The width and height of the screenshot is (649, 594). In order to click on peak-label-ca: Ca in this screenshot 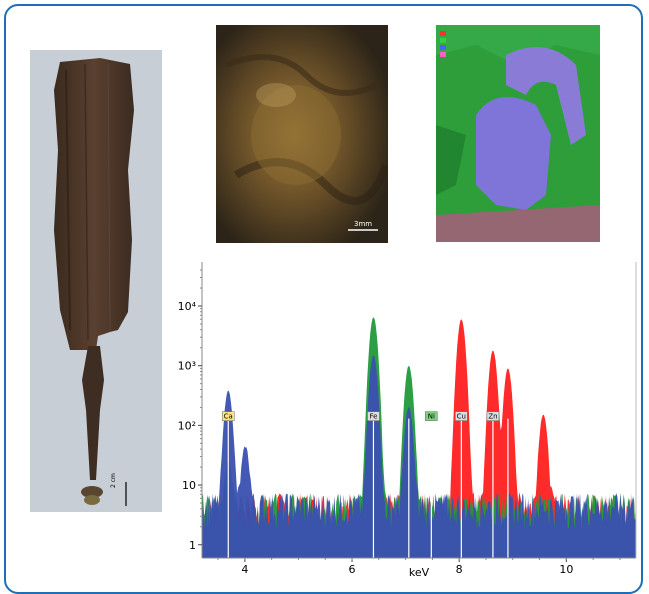, I will do `click(228, 416)`.